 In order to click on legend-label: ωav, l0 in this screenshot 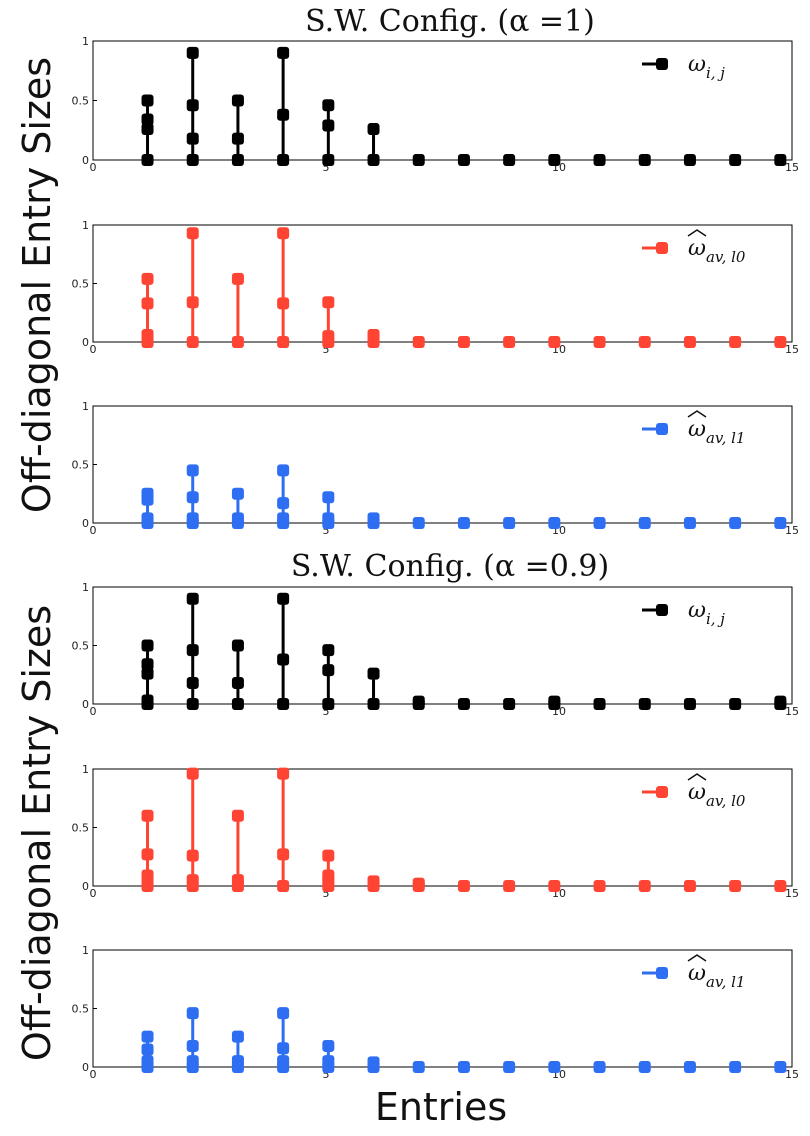, I will do `click(717, 251)`.